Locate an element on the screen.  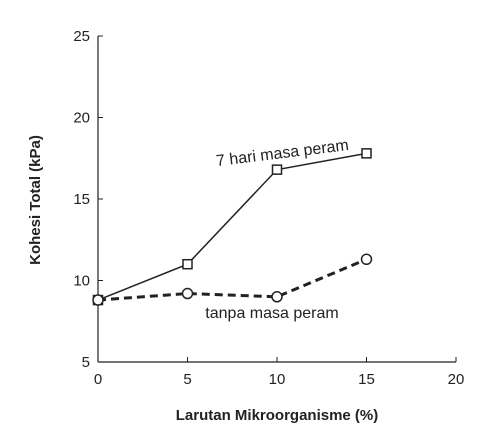
x-axis-title: Larutan Mikroorganisme (%) is located at coordinates (277, 415).